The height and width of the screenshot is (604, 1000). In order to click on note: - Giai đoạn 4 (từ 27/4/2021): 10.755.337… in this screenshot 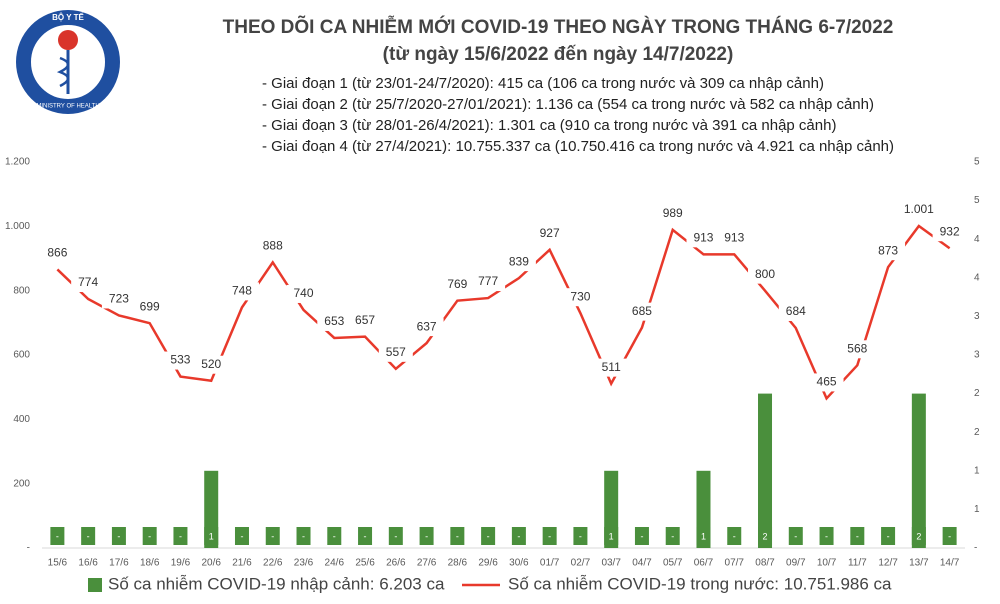, I will do `click(578, 146)`.